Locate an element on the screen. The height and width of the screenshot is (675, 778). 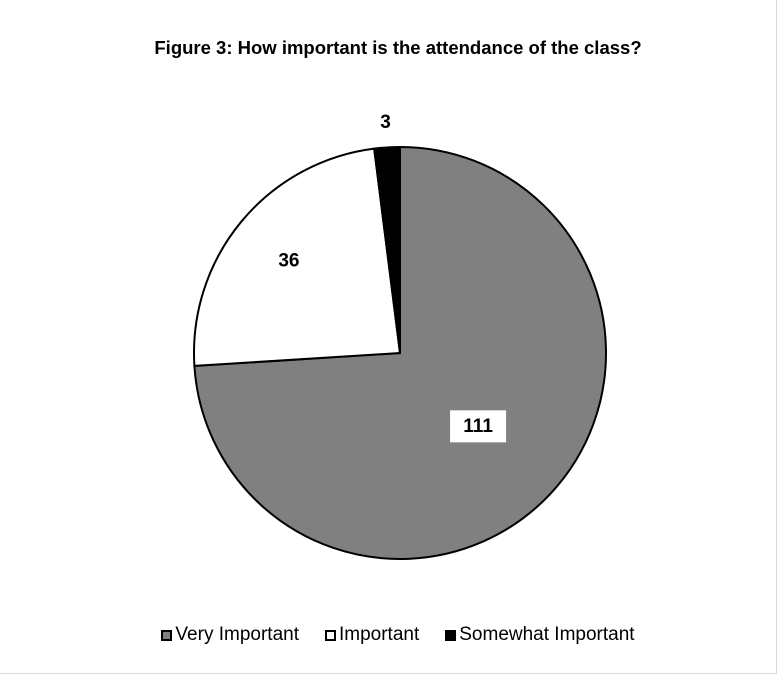
pie-slice-important is located at coordinates (297, 257).